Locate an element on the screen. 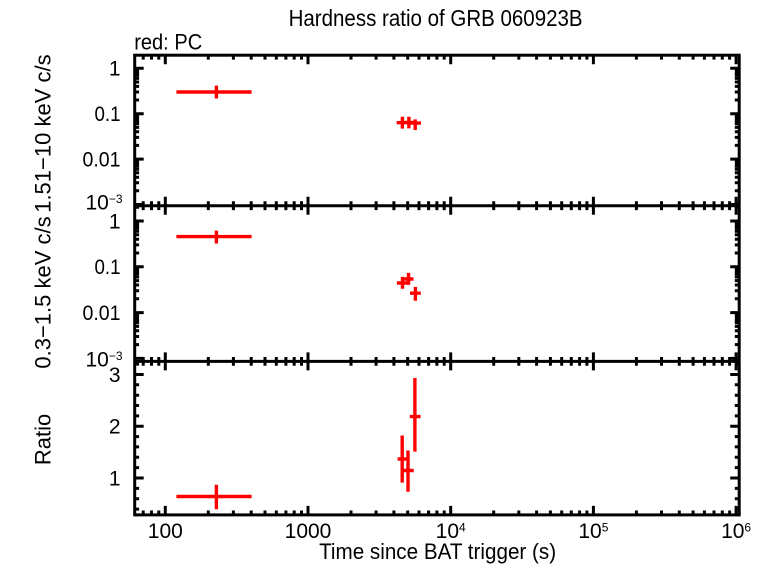 The image size is (766, 566). svg-text: 1.51−10 keV c/s is located at coordinates (43, 133).